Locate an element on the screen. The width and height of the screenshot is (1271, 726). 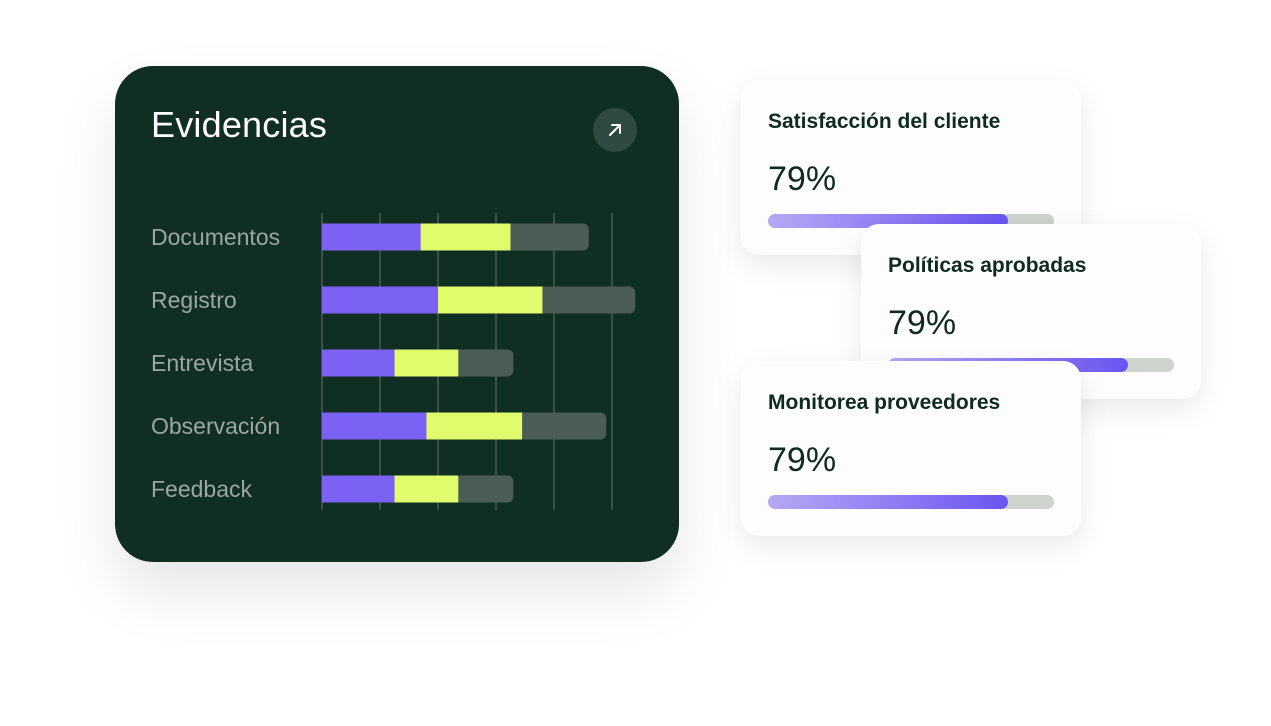
metric-card-politicas: Políticas aprobadas 79% is located at coordinates (1031, 311).